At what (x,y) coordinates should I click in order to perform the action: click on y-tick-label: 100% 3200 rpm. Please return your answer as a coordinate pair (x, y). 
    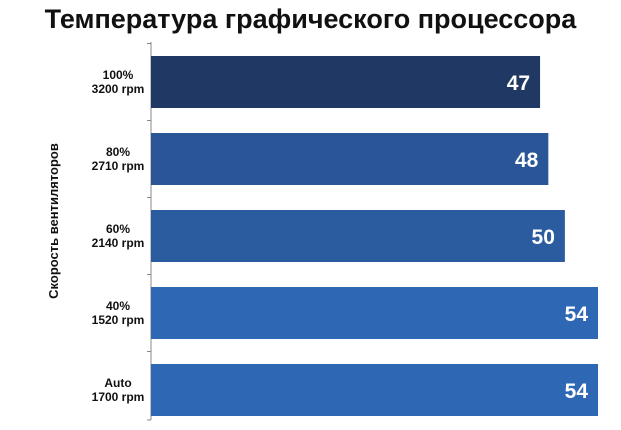
    Looking at the image, I should click on (118, 82).